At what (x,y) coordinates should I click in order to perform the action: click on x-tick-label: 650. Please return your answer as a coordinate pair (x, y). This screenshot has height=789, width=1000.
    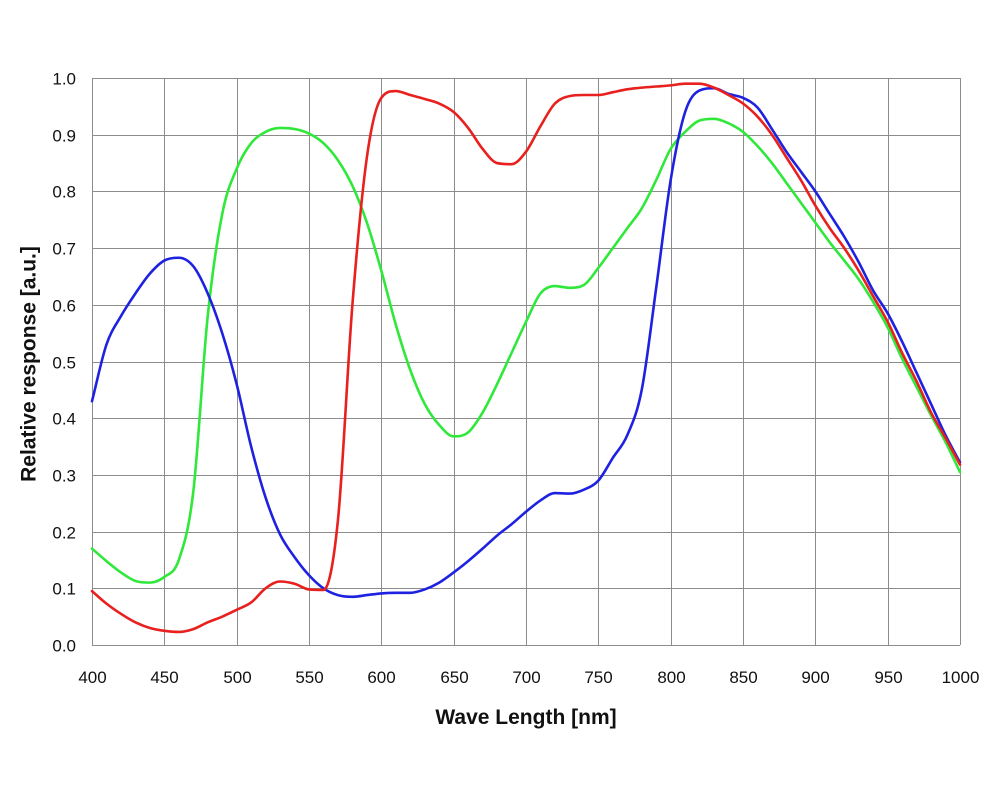
    Looking at the image, I should click on (454, 677).